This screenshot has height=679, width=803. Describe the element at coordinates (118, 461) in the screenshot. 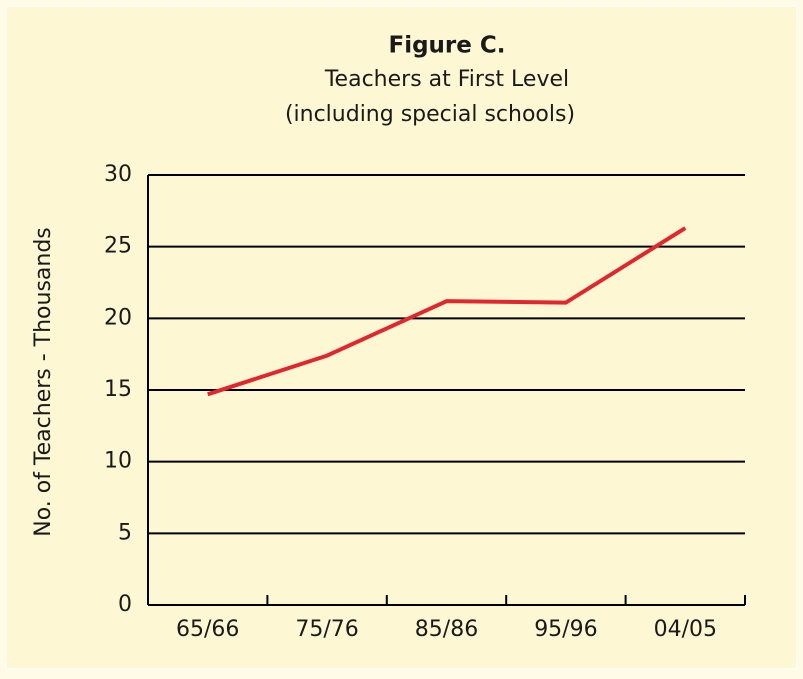

I see `y-tick-label: 10` at that location.